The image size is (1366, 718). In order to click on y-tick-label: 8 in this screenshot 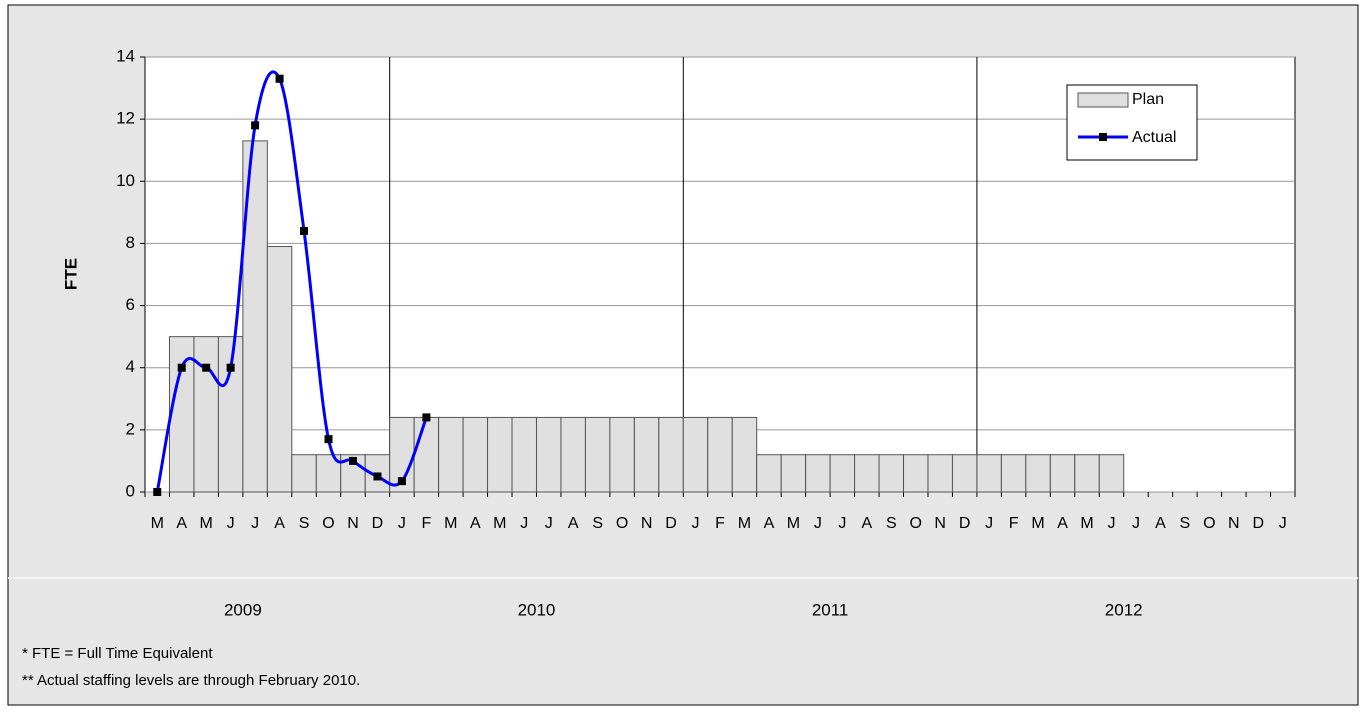, I will do `click(130, 242)`.